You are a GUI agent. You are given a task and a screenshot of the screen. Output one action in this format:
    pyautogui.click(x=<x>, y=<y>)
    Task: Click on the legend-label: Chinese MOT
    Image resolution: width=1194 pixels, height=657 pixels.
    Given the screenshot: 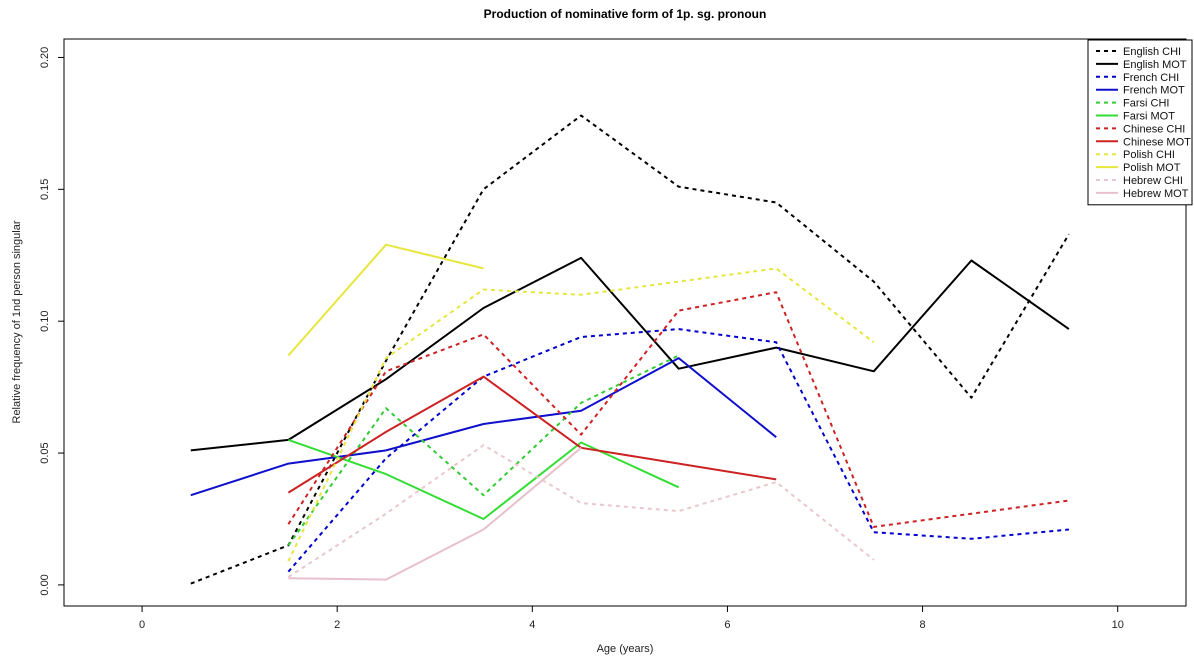 What is the action you would take?
    pyautogui.click(x=1157, y=142)
    